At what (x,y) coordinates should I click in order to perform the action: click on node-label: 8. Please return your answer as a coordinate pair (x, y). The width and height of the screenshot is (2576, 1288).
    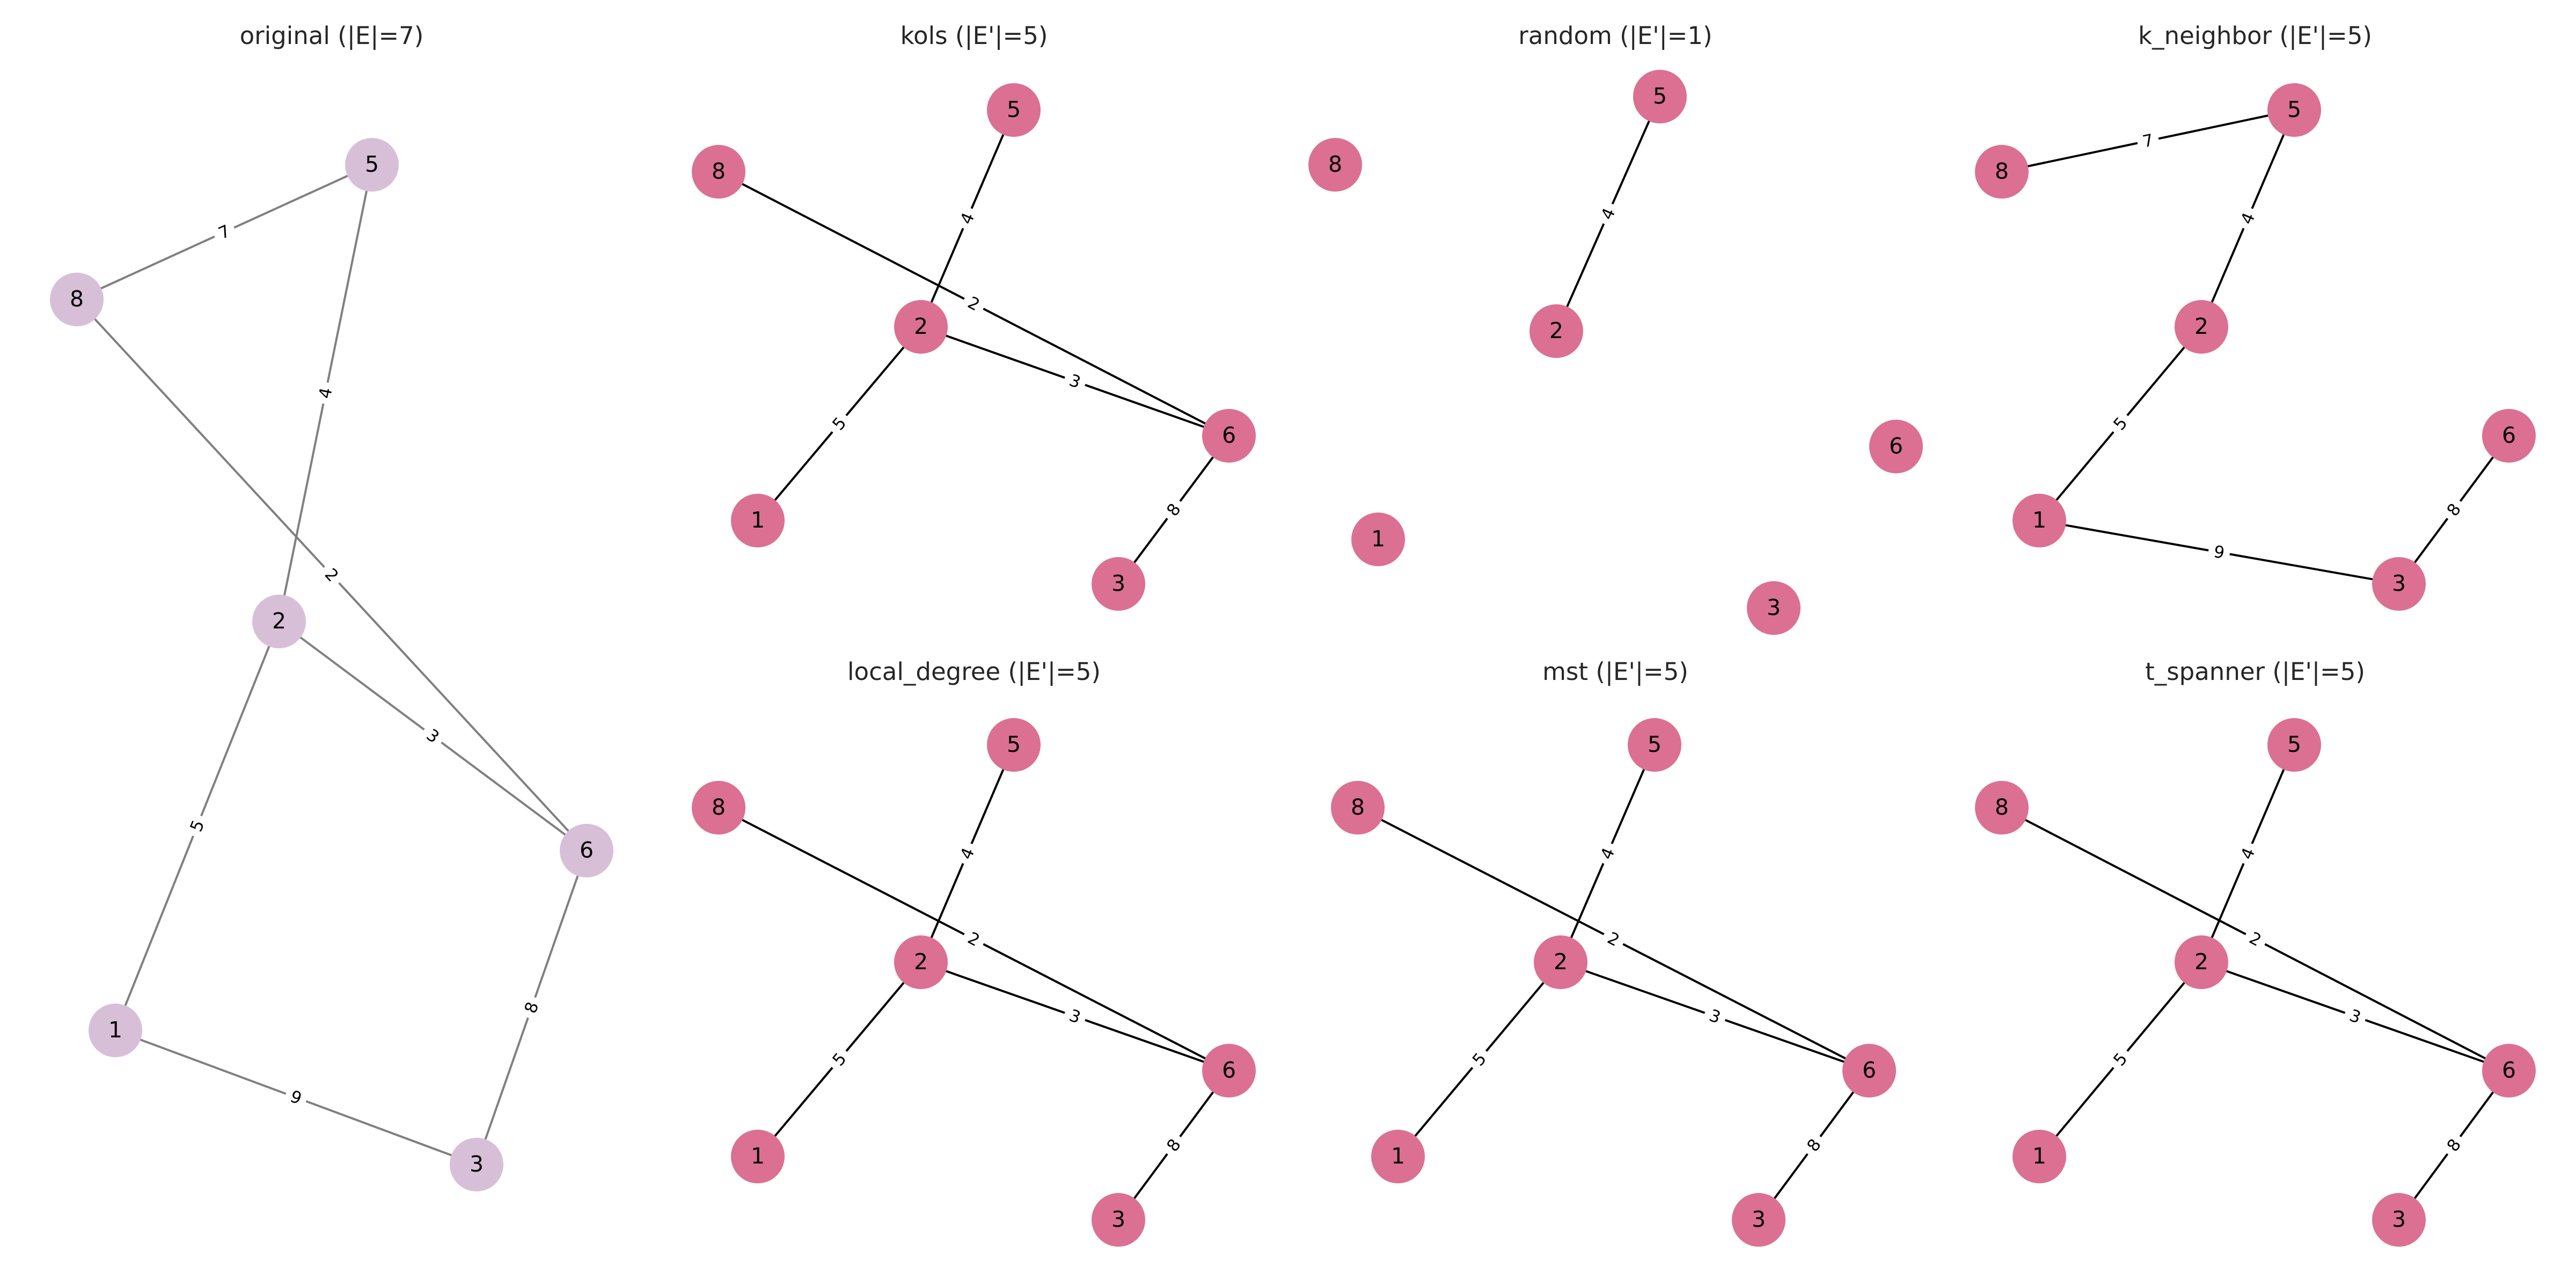
    Looking at the image, I should click on (2002, 171).